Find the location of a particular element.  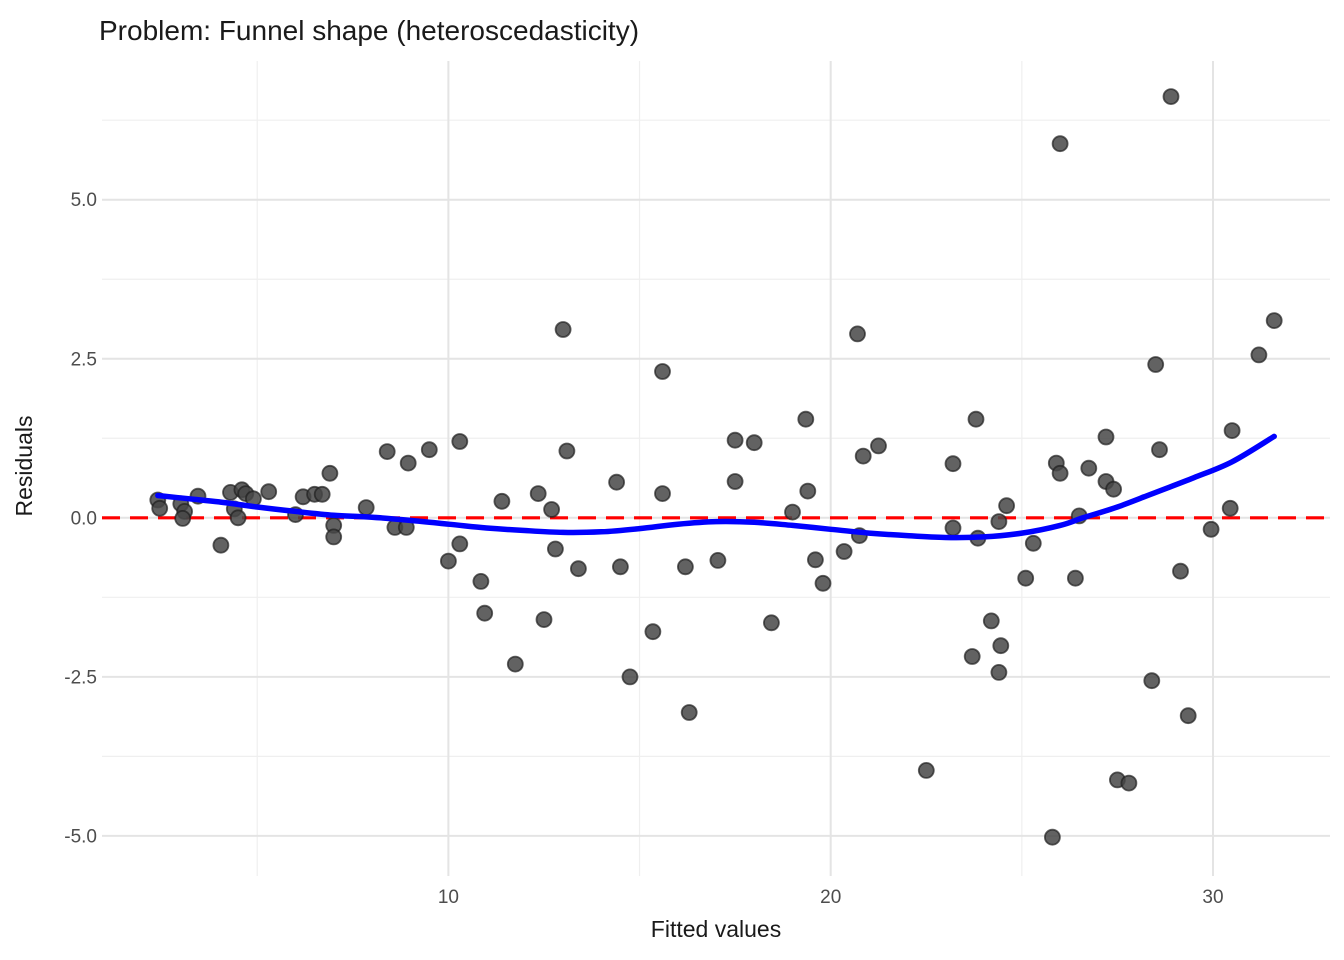

y-tick-label: 2.5 is located at coordinates (84, 359).